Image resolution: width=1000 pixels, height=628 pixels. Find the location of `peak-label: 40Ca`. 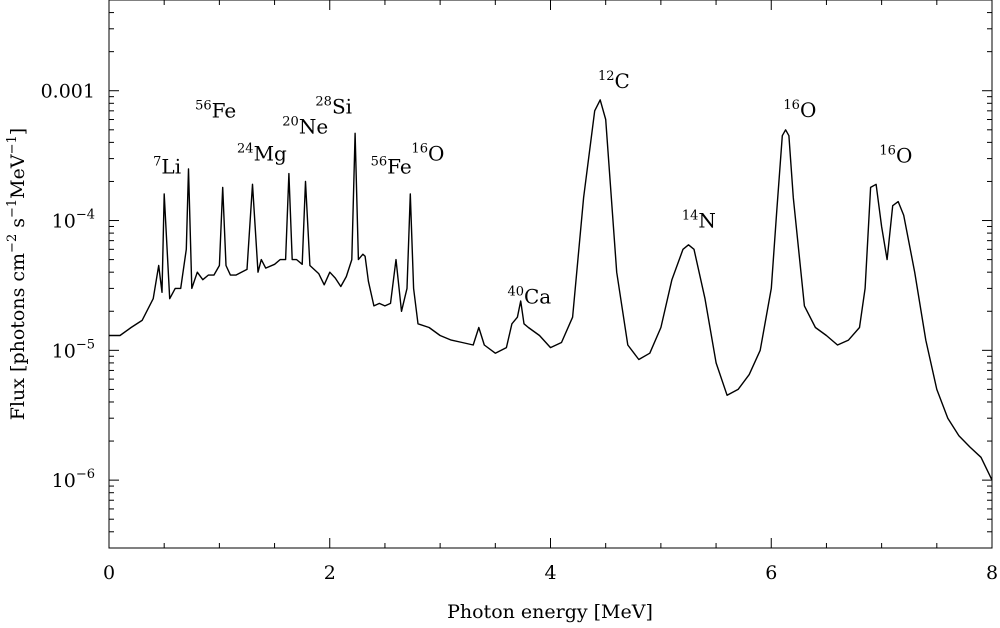

peak-label: 40Ca is located at coordinates (529, 296).